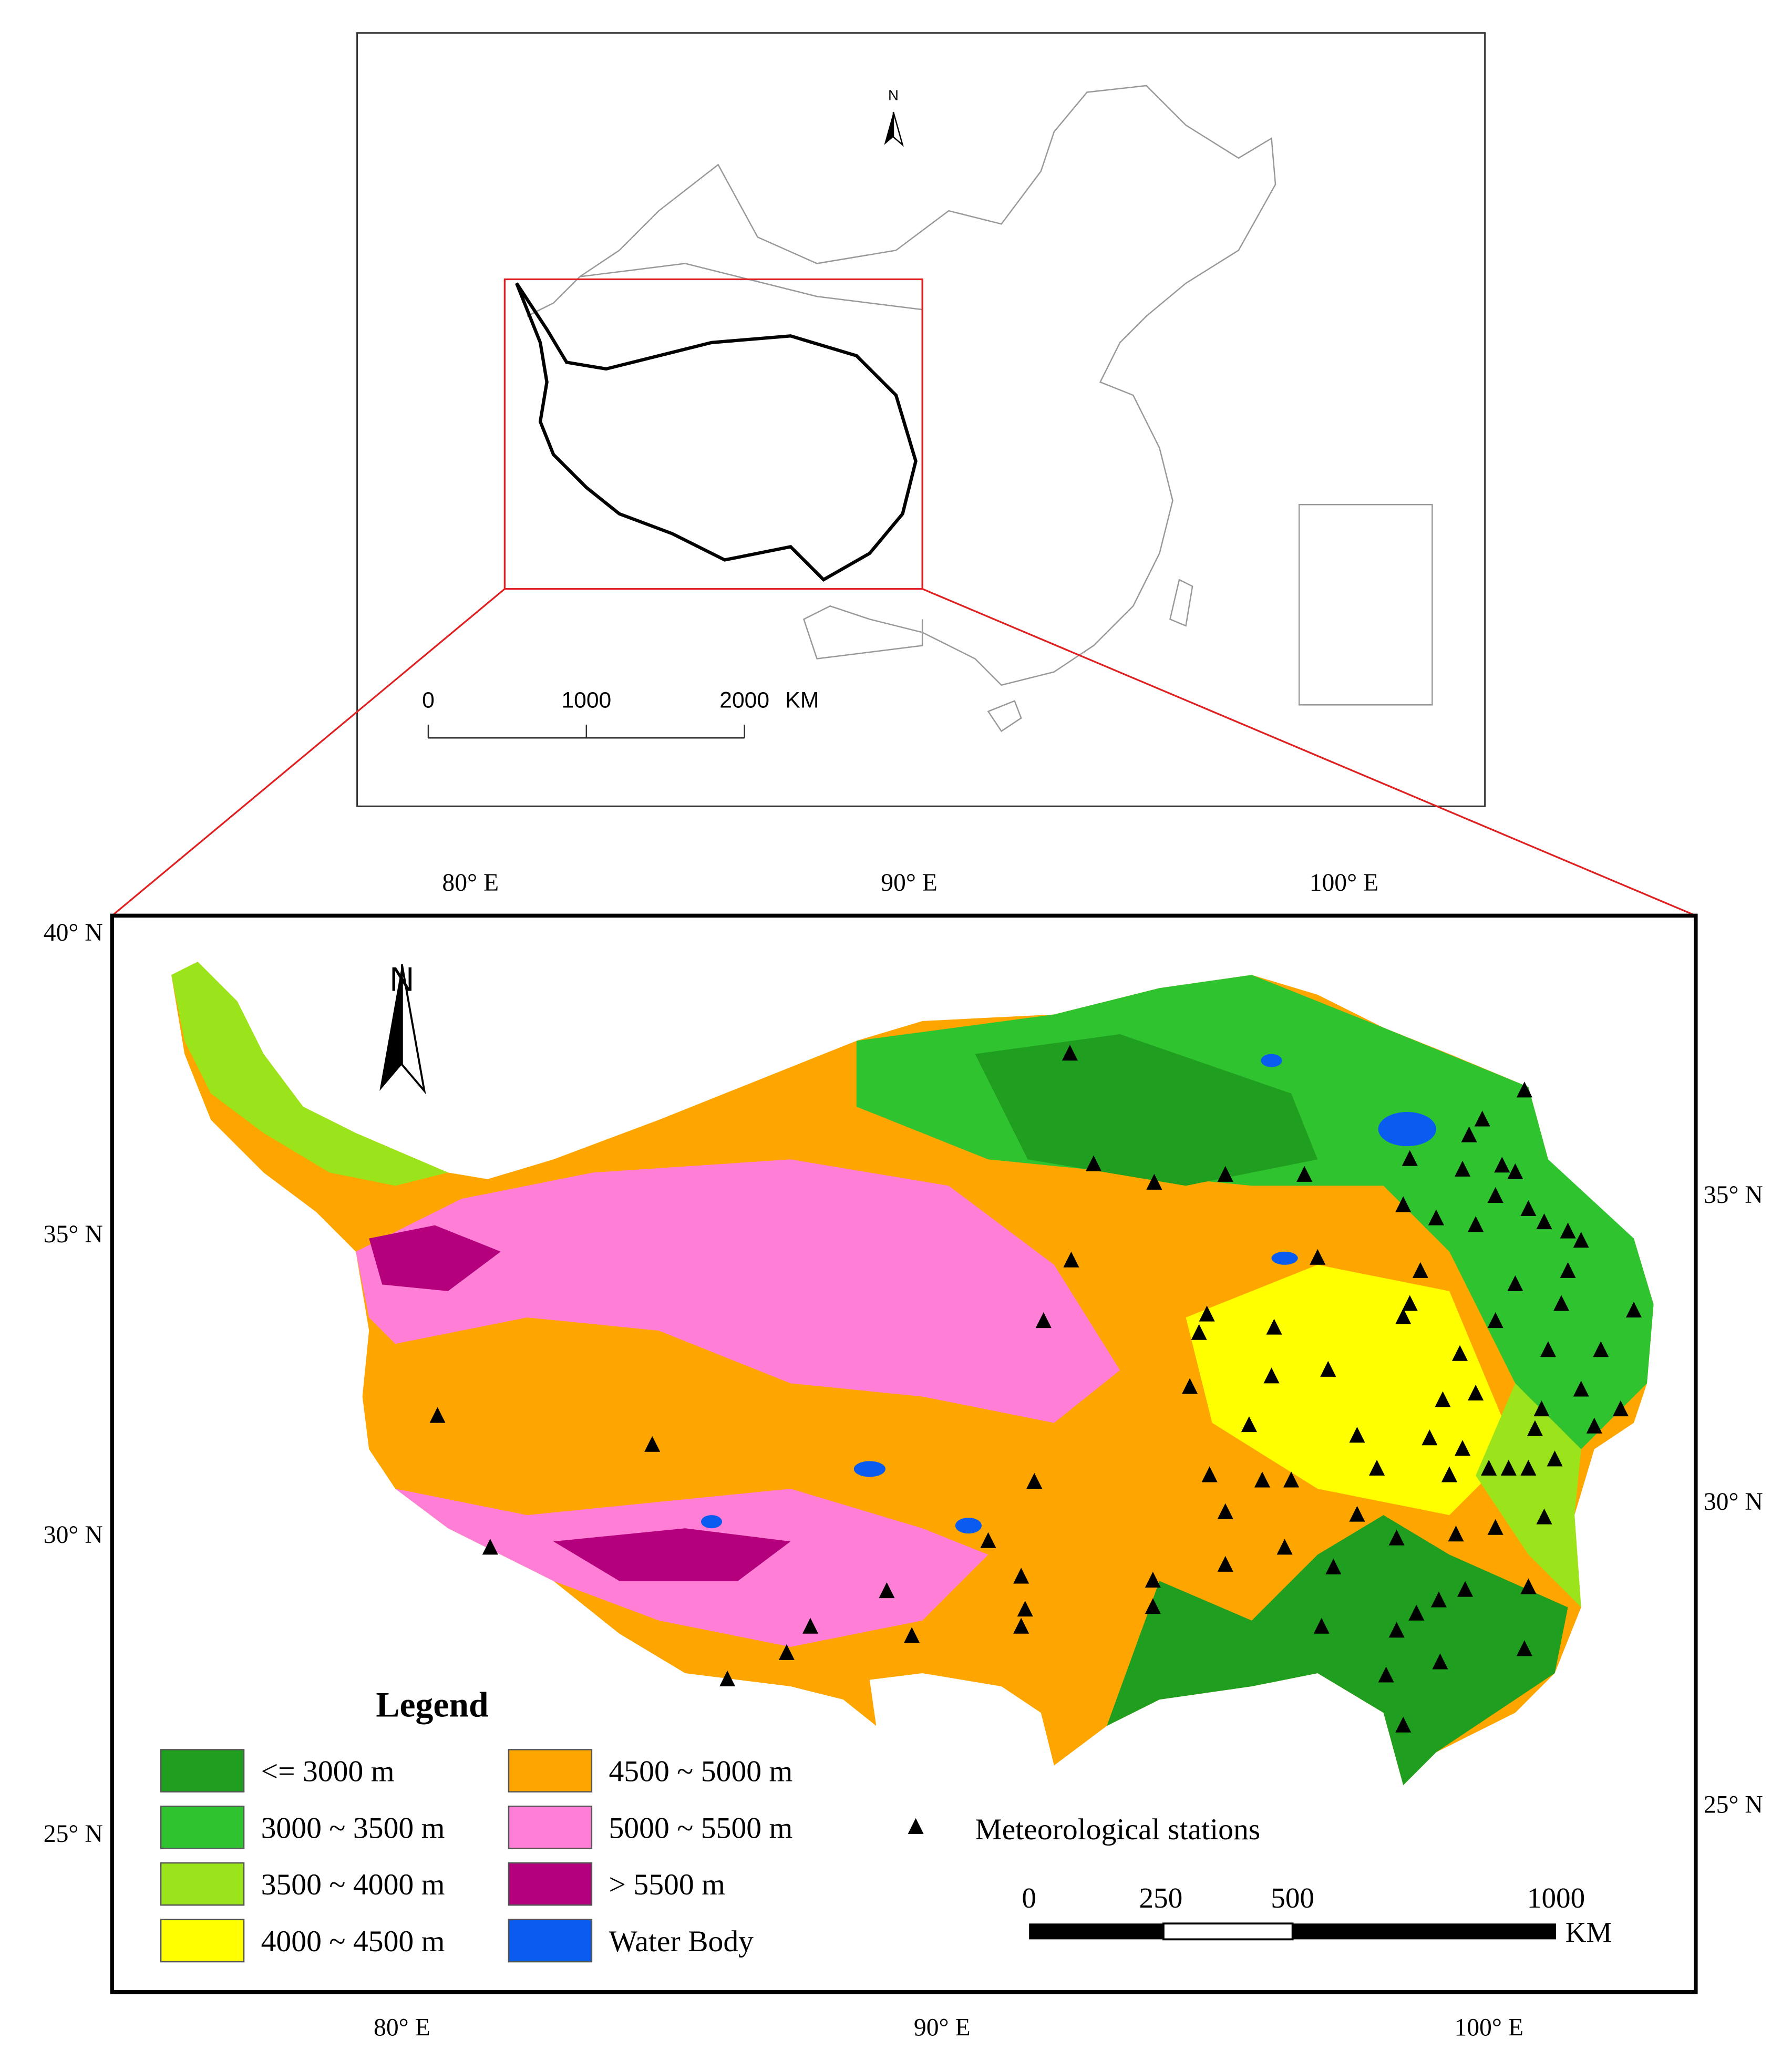 The height and width of the screenshot is (2050, 1792). I want to click on legend-label: <= 3000 m, so click(328, 1771).